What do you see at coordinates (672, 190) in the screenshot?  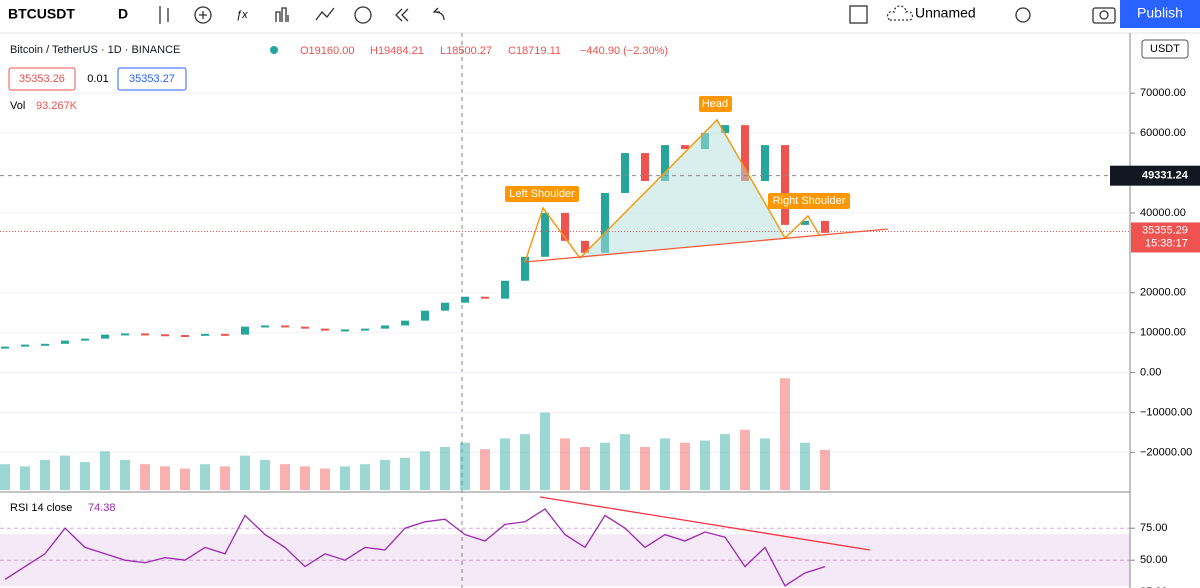 I see `pattern-line` at bounding box center [672, 190].